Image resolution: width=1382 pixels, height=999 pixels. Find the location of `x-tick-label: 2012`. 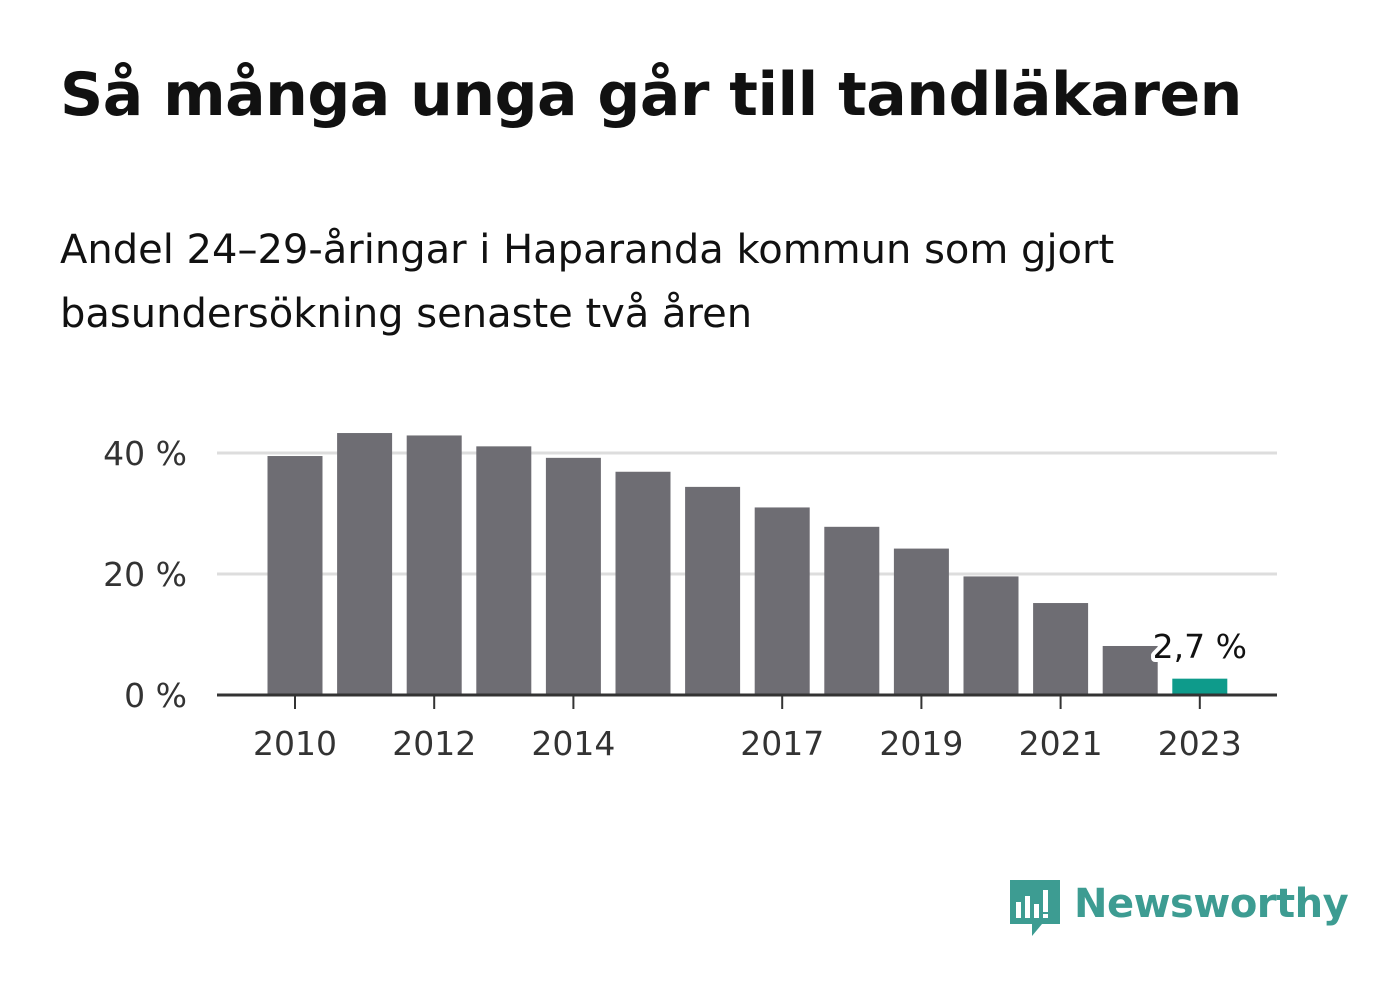

x-tick-label: 2012 is located at coordinates (434, 743).